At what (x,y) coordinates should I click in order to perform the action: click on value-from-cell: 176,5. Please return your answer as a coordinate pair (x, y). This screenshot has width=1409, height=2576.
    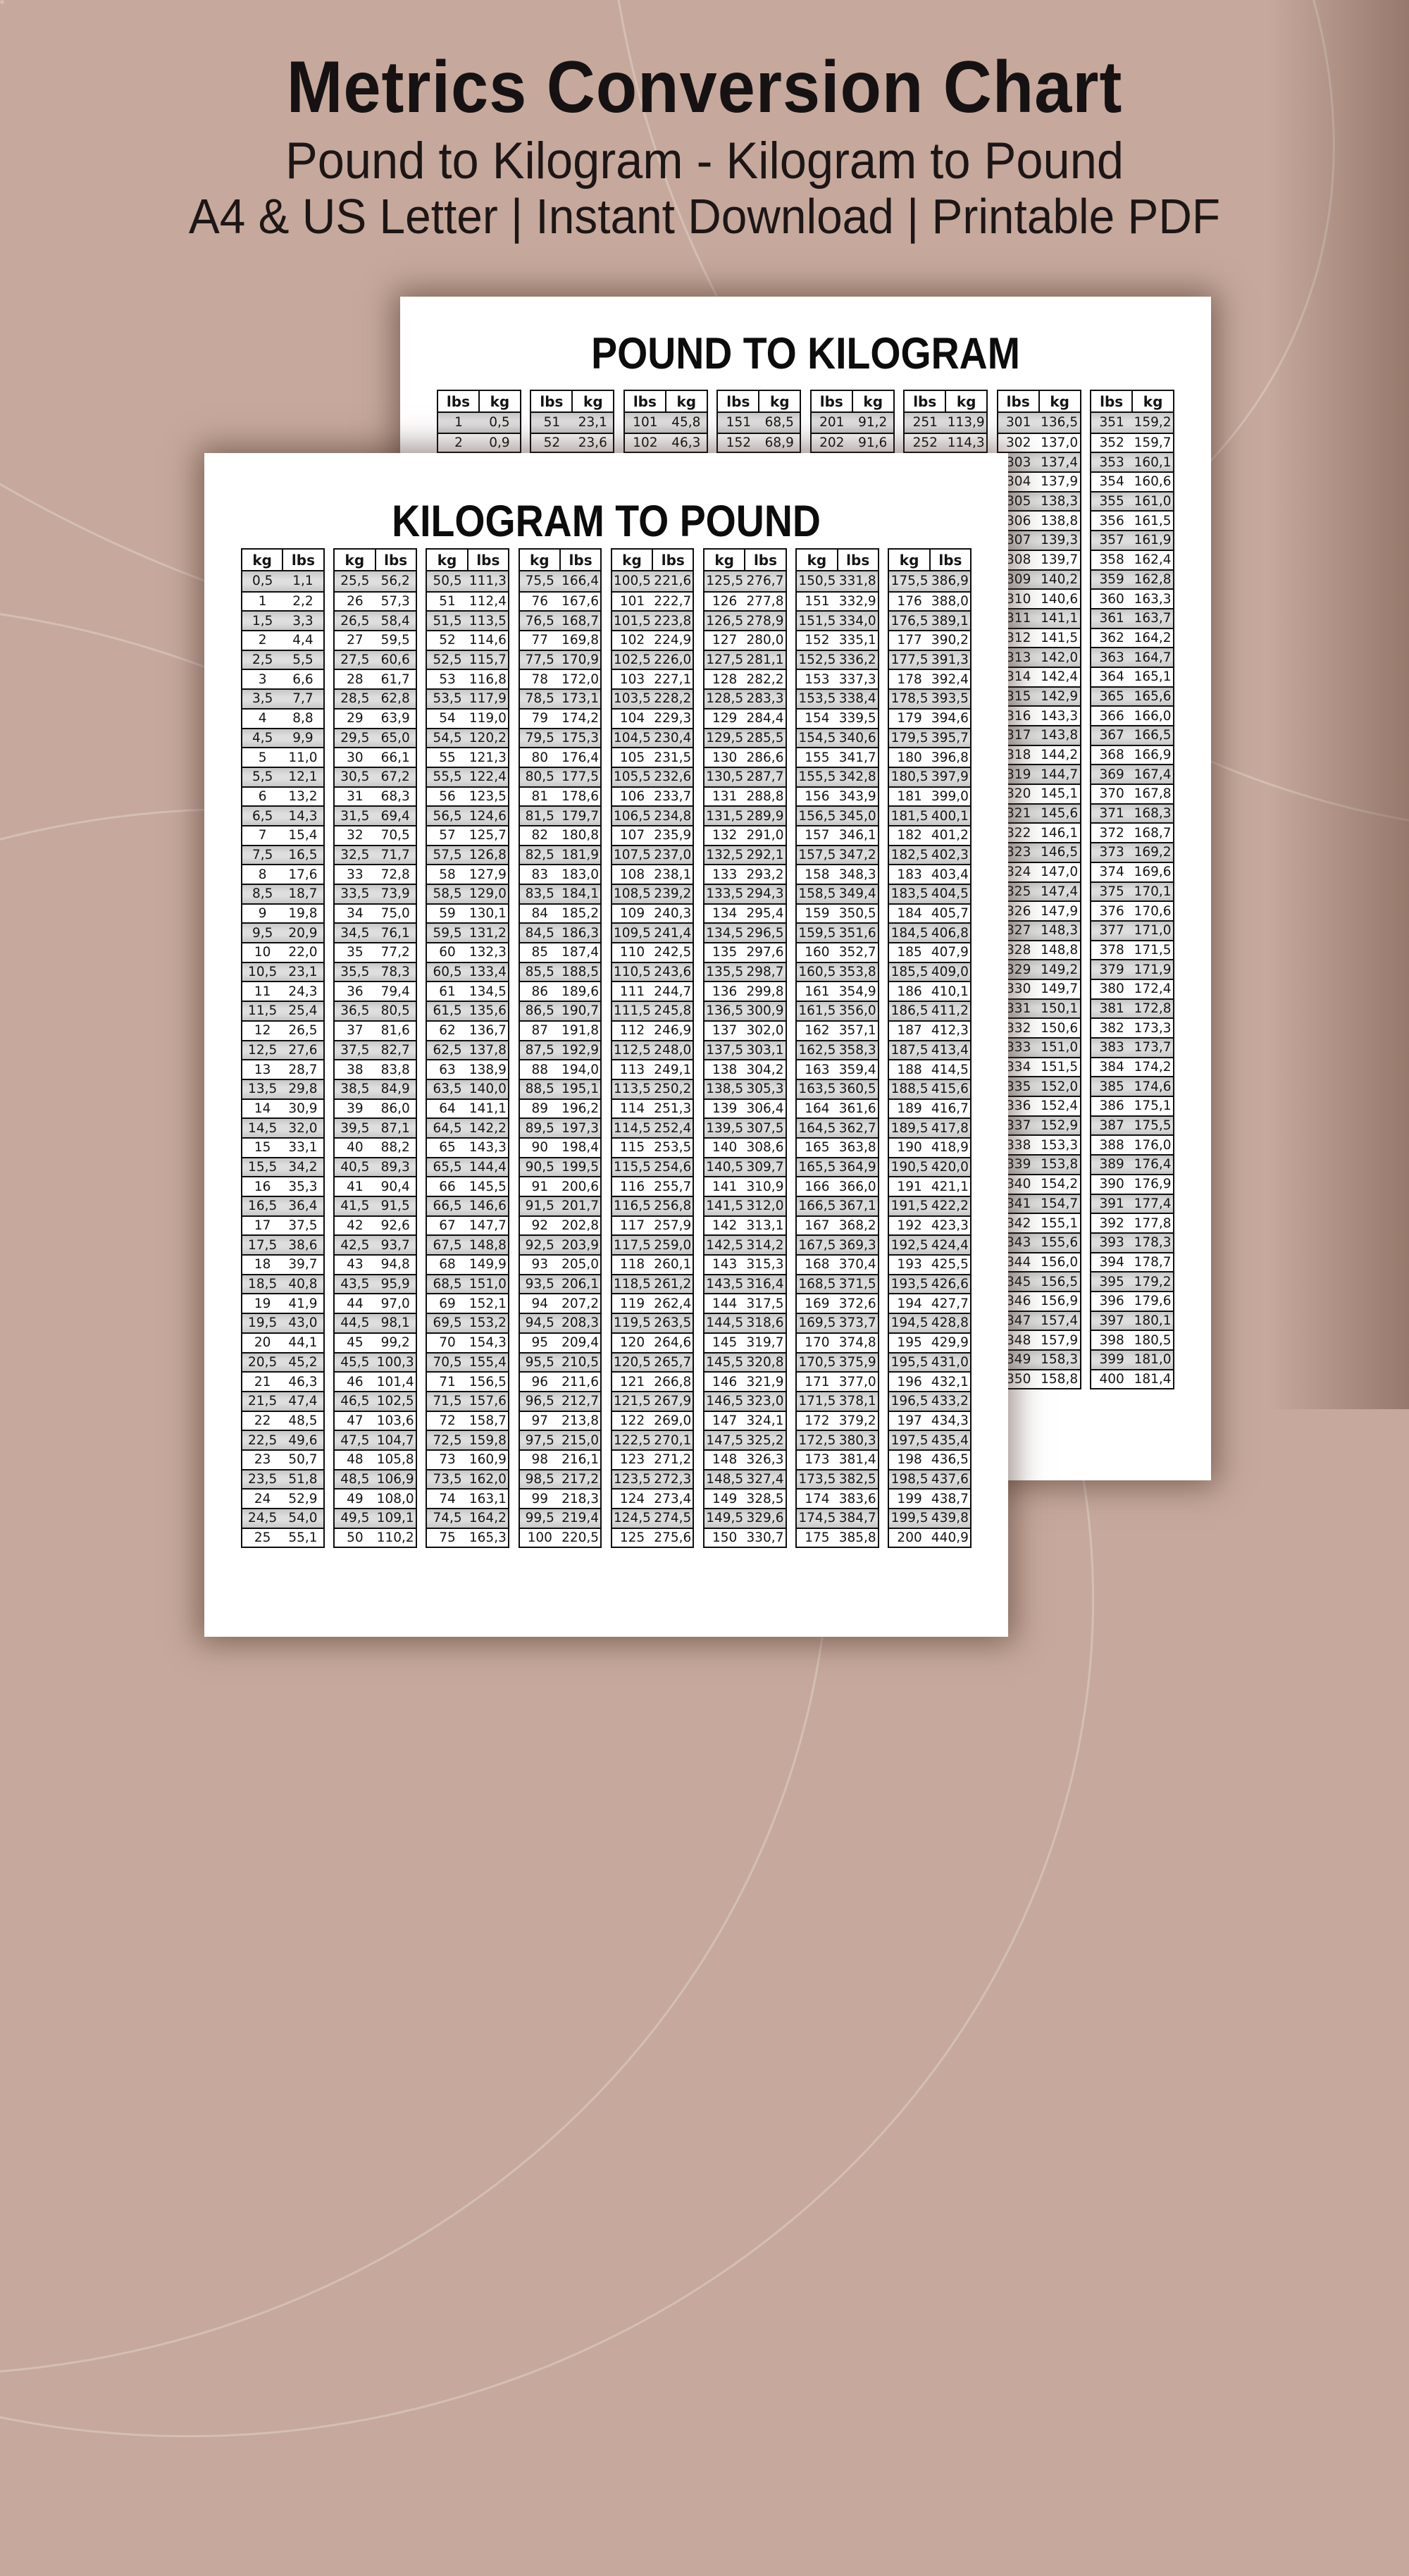
    Looking at the image, I should click on (910, 620).